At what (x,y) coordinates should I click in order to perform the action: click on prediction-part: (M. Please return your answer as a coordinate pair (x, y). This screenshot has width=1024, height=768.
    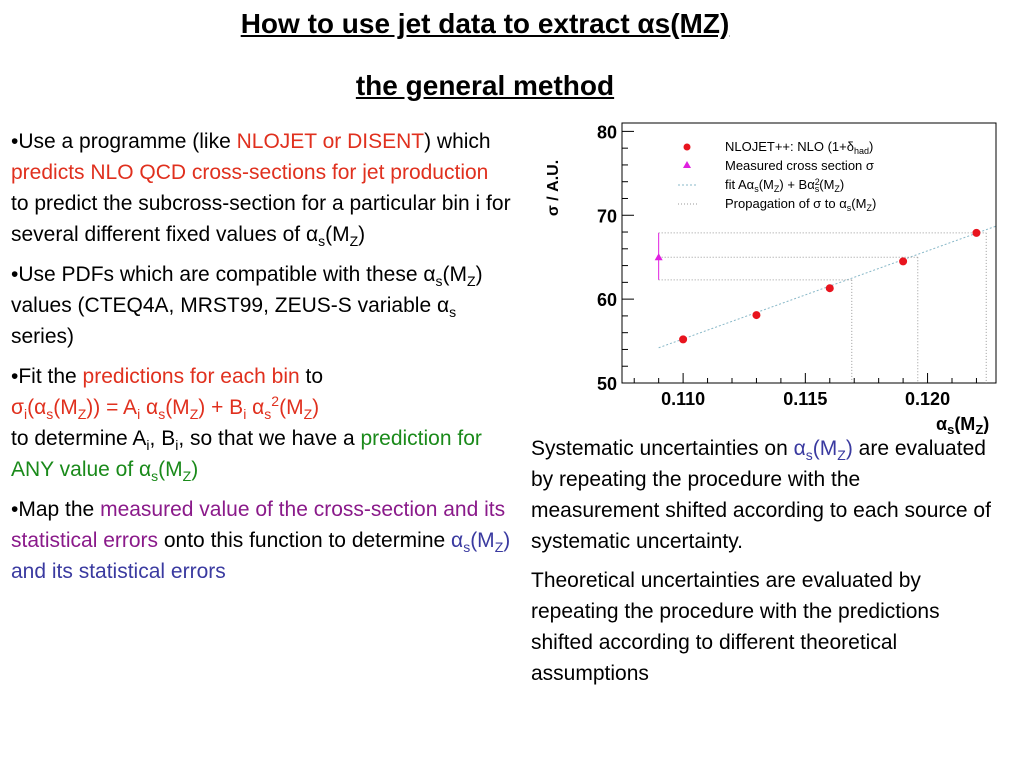
    Looking at the image, I should click on (170, 469).